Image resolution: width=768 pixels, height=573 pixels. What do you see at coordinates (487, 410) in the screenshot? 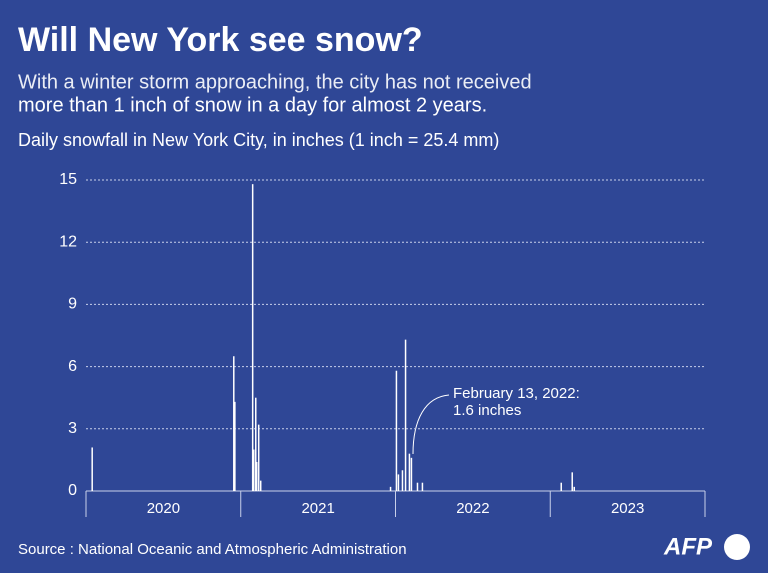
I see `annotation: 1.6 inches` at bounding box center [487, 410].